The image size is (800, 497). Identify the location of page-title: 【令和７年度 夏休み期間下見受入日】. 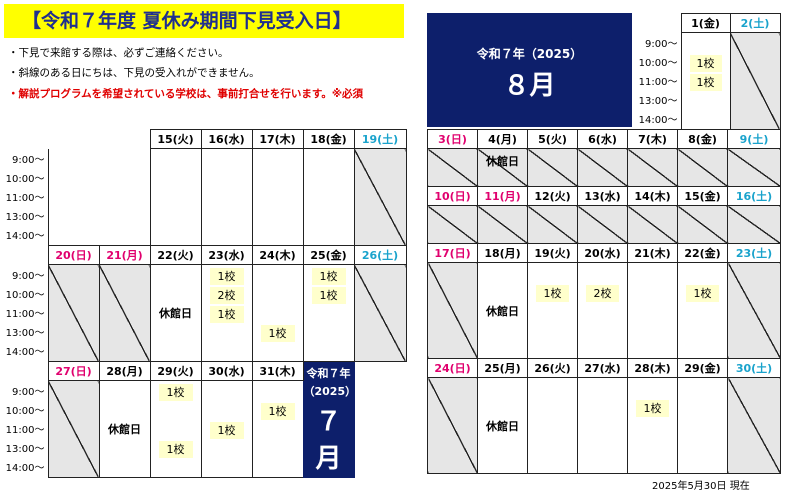
(204, 21).